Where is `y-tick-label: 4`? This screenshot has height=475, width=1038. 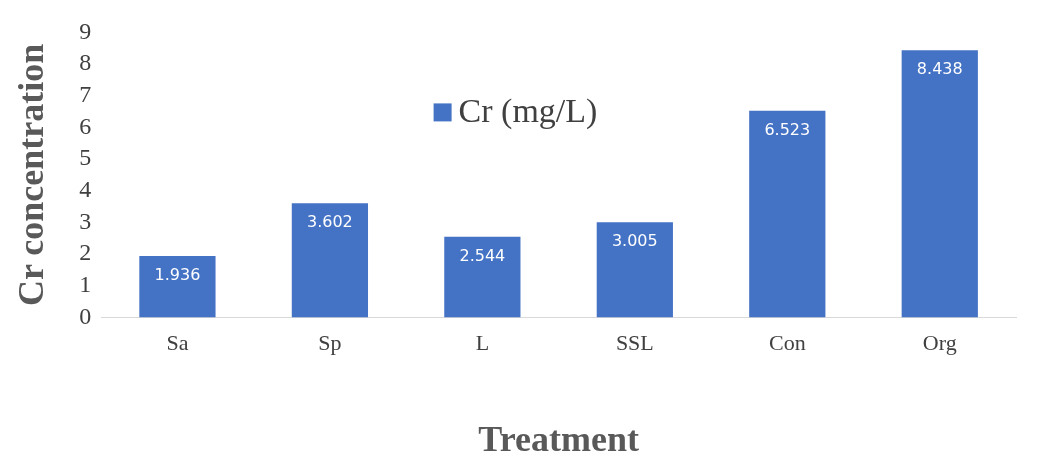 y-tick-label: 4 is located at coordinates (85, 189).